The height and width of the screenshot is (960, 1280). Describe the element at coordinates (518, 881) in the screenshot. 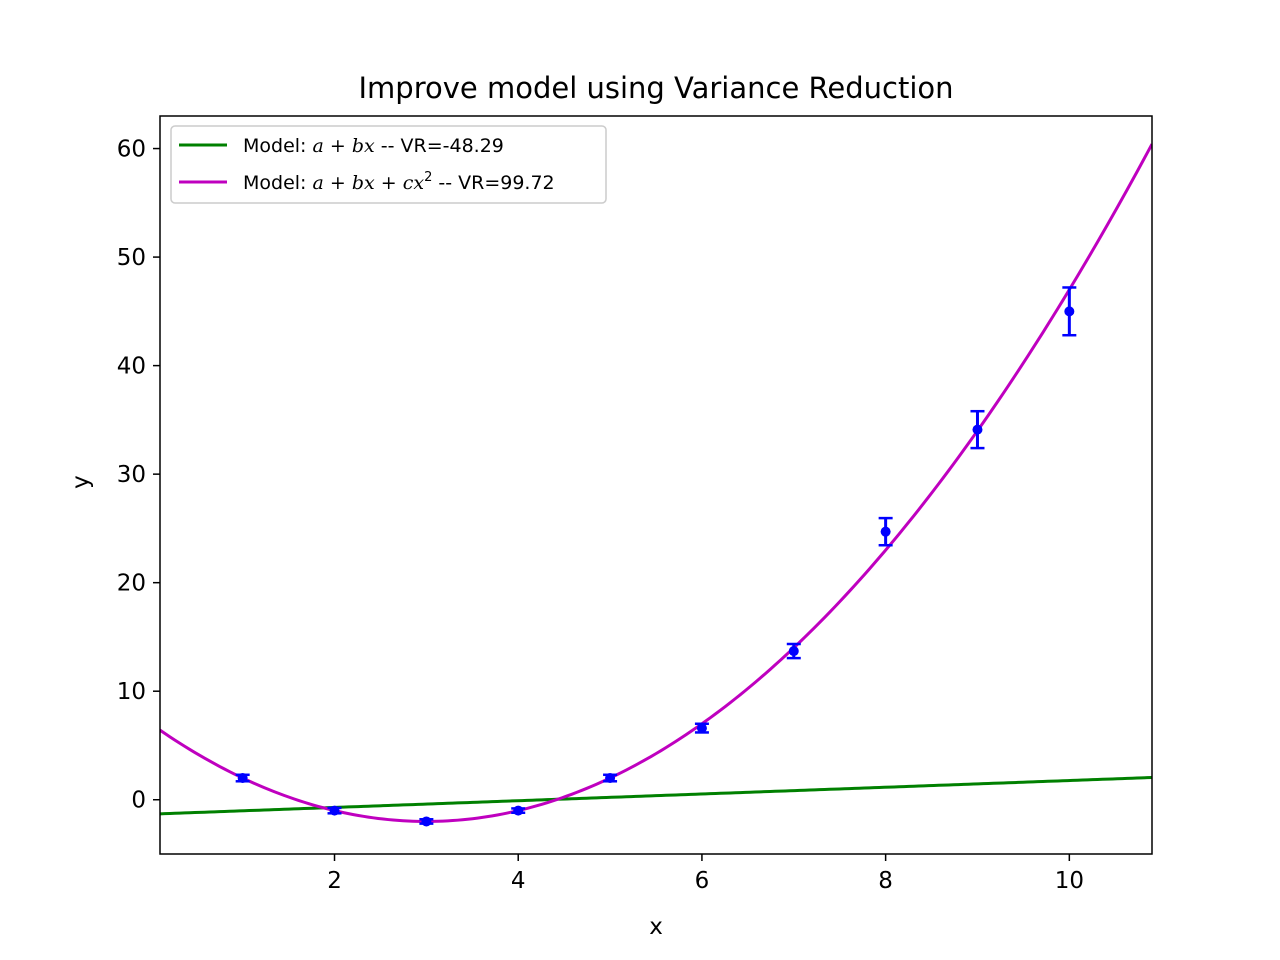

I see `x-tick-label: 4` at that location.